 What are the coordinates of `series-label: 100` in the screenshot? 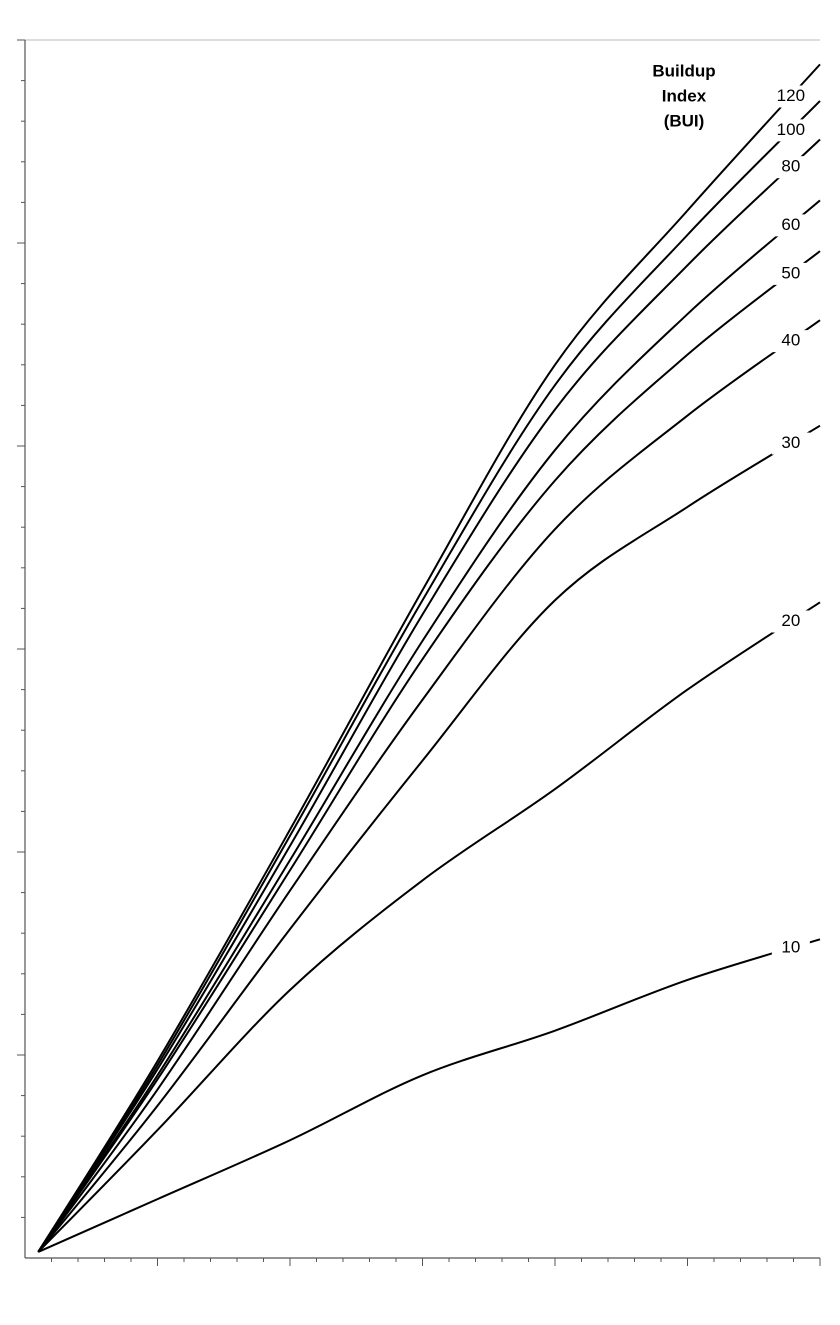 It's located at (791, 129).